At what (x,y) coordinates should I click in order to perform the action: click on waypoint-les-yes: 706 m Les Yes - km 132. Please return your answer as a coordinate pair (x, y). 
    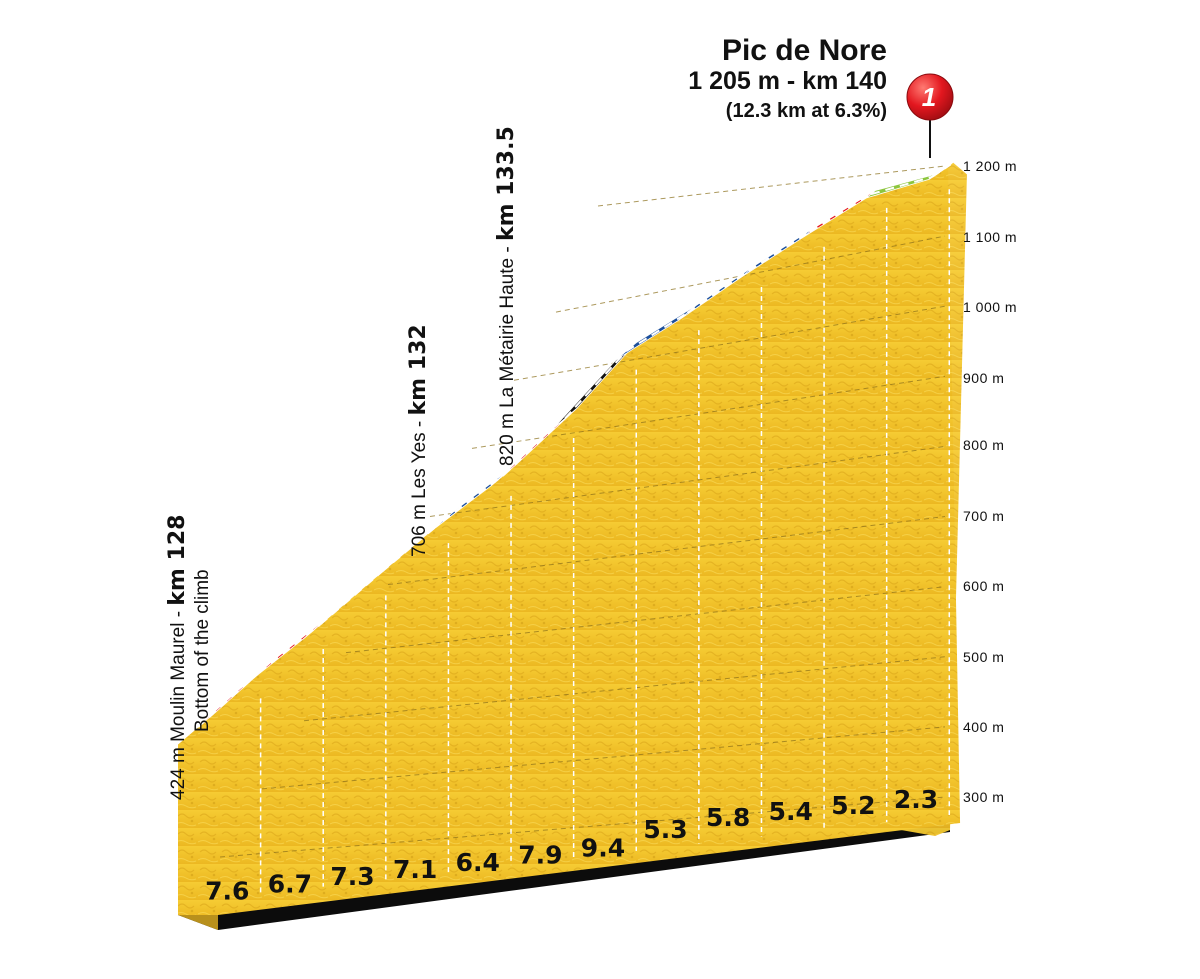
    Looking at the image, I should click on (418, 440).